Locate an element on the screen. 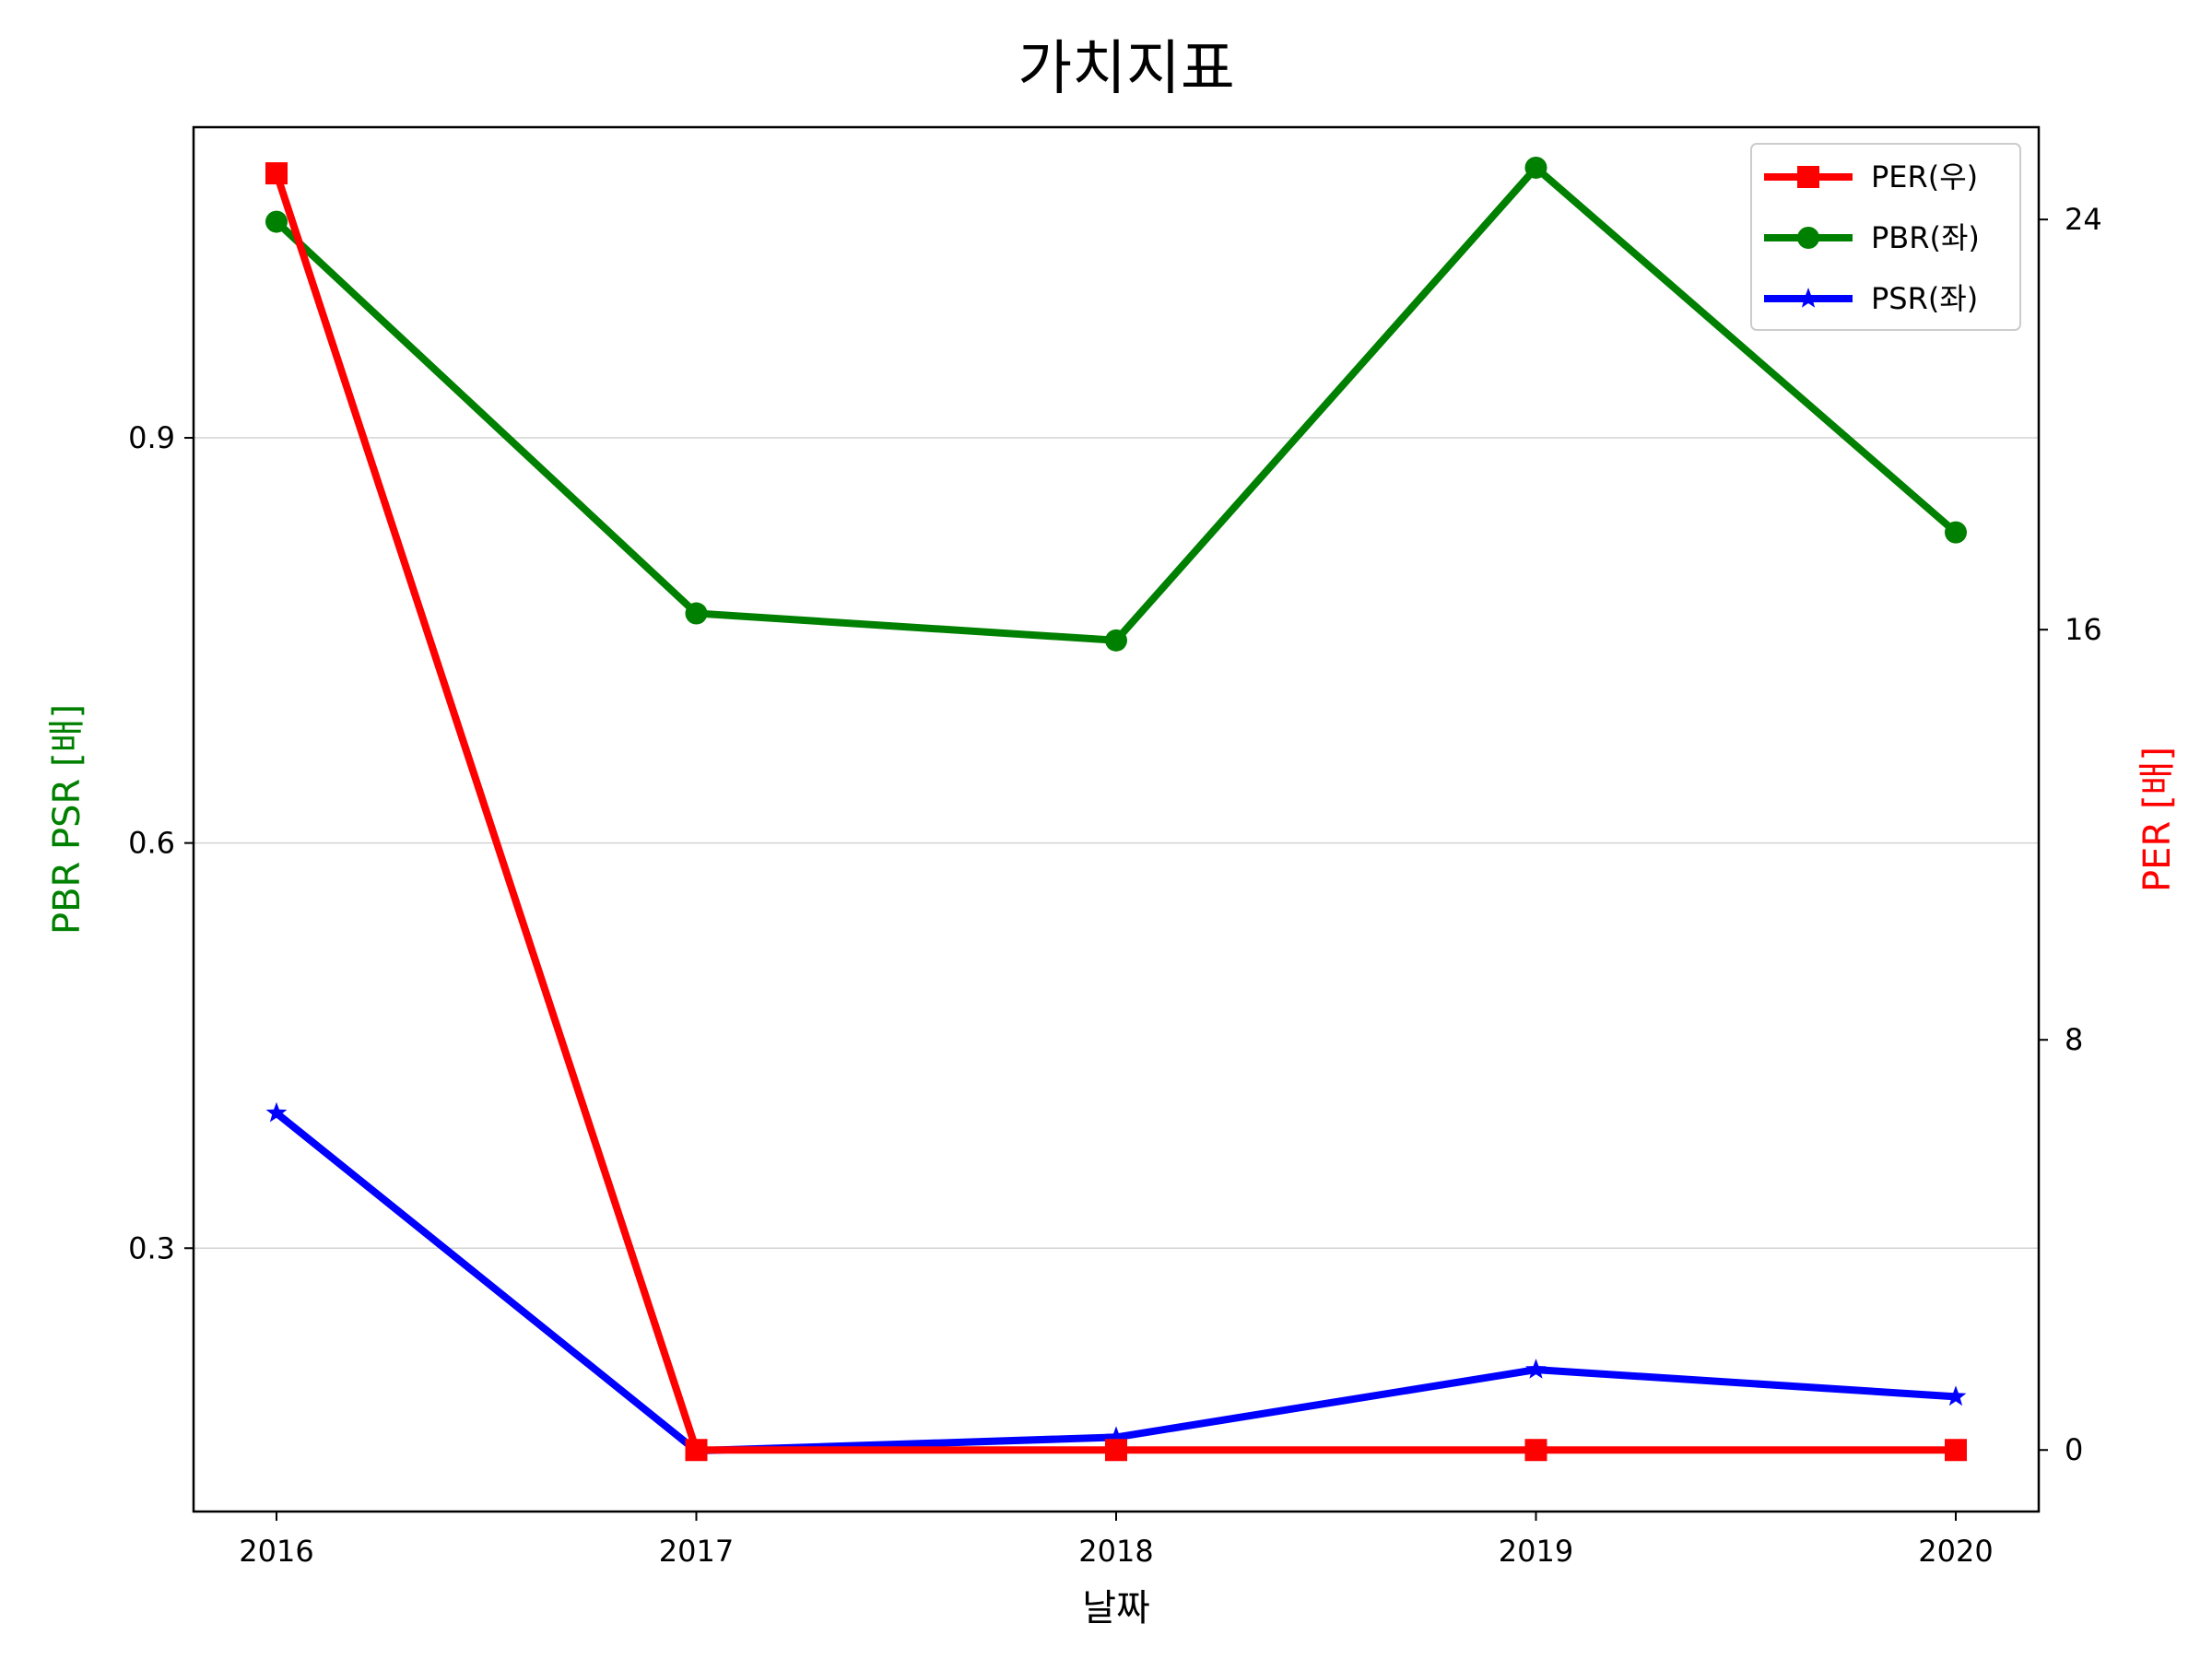 The height and width of the screenshot is (1659, 2212). legend-item-psr: PSR(좌) is located at coordinates (1871, 298).